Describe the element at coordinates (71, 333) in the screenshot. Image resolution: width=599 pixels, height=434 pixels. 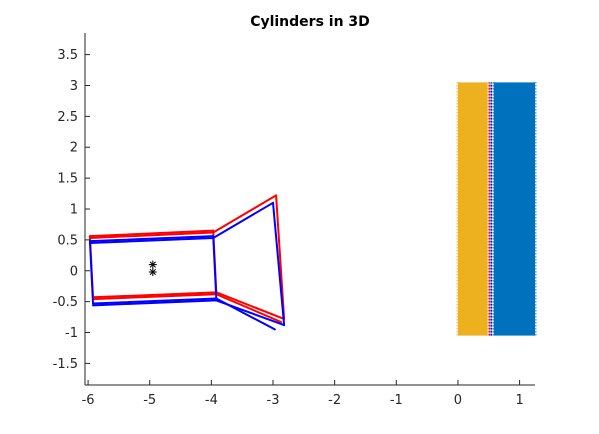
I see `y-tick-label: -1` at that location.